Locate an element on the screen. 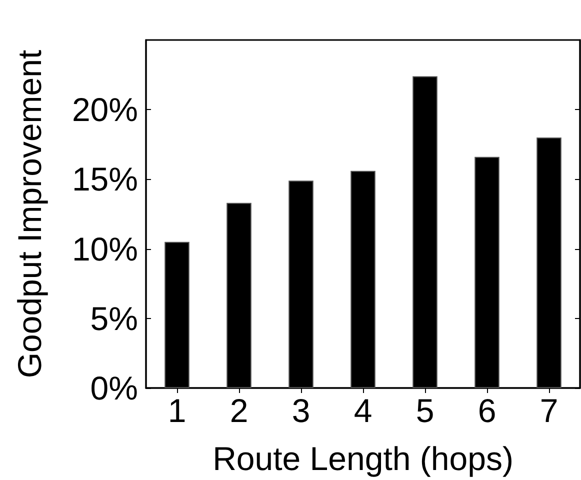 This screenshot has height=480, width=581. x-tick-label: 3 is located at coordinates (301, 410).